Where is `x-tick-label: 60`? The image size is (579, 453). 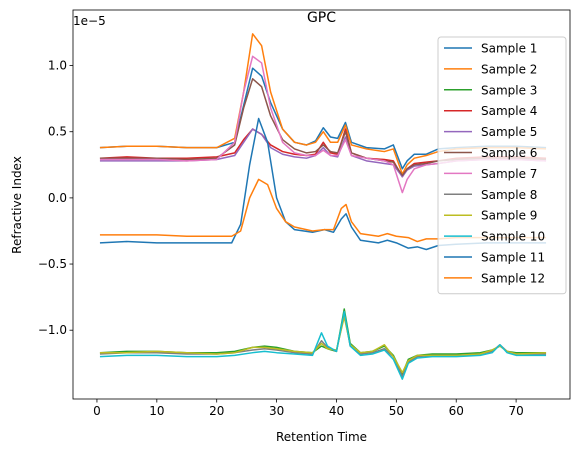
x-tick-label: 60 is located at coordinates (456, 411).